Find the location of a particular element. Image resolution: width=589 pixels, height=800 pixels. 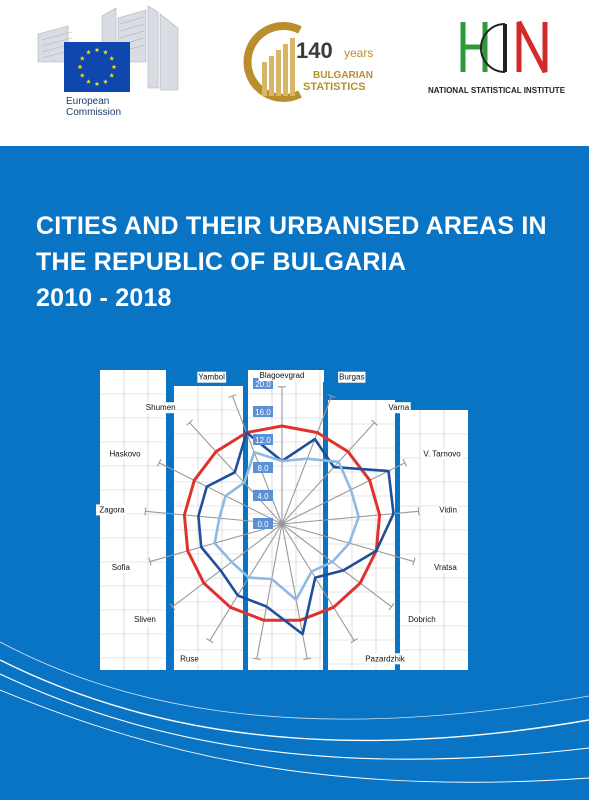

radar-series-dark is located at coordinates (296, 533).